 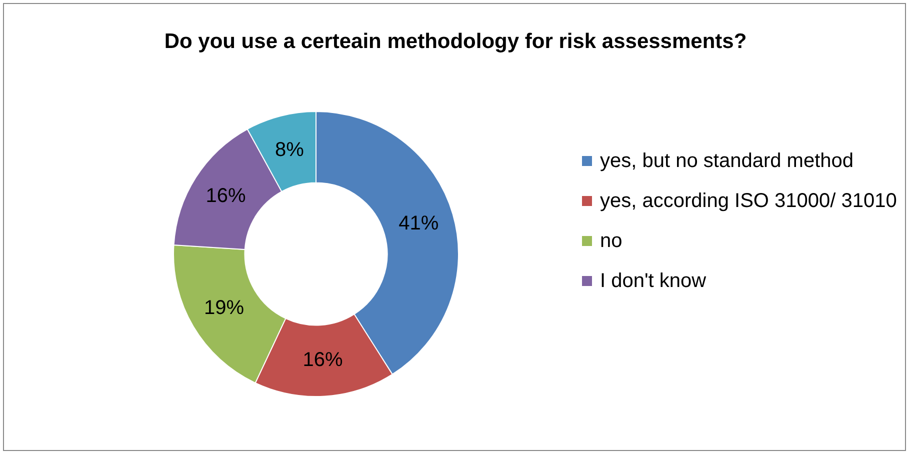 I want to click on legend-label: I don't know, so click(x=653, y=281).